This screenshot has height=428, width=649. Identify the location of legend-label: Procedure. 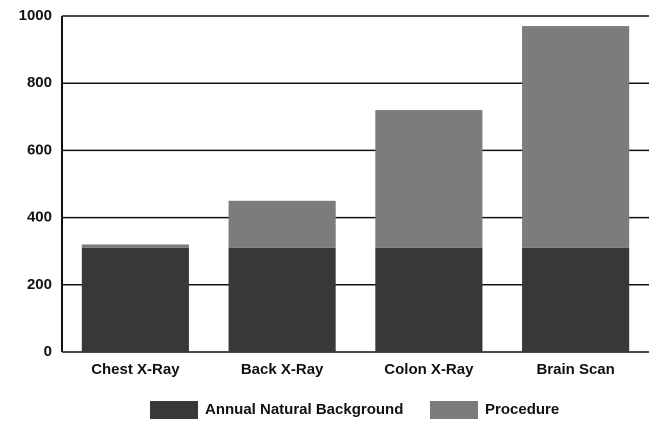
(522, 409).